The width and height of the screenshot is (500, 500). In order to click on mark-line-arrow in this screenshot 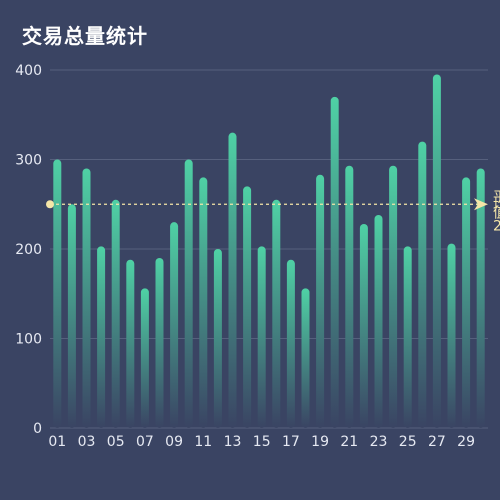, I will do `click(481, 204)`.